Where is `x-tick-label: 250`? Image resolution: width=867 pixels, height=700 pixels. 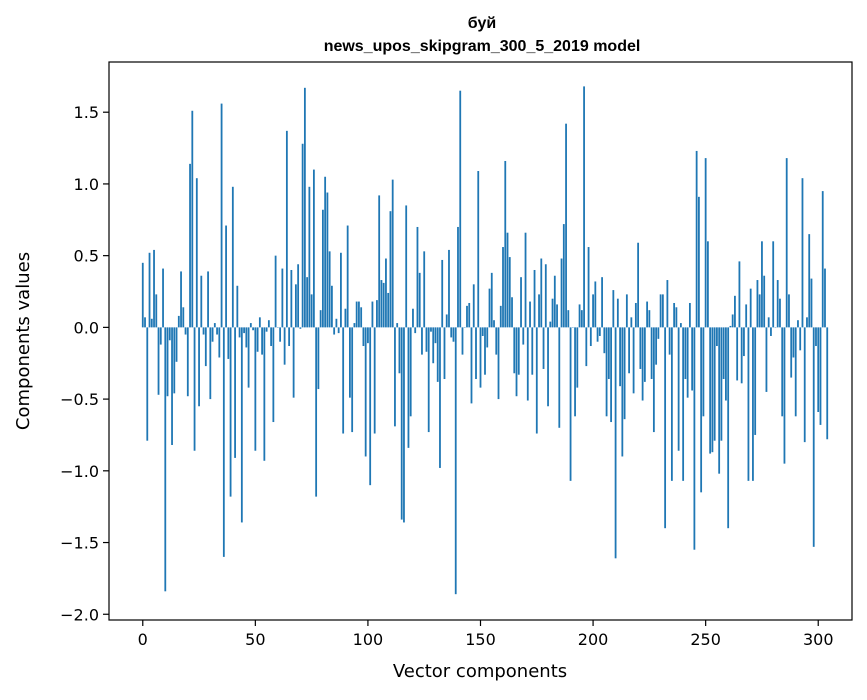
x-tick-label: 250 is located at coordinates (705, 639).